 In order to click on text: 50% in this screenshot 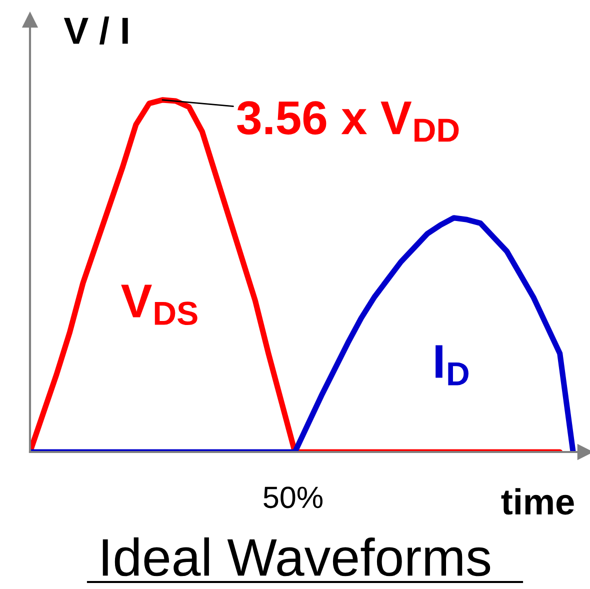, I will do `click(293, 497)`.